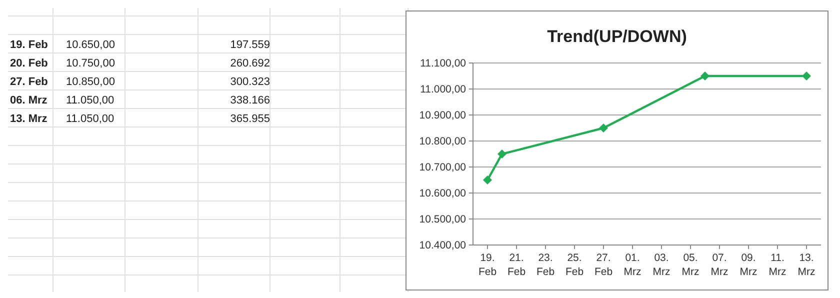 This screenshot has width=840, height=298. I want to click on text: 300.323, so click(250, 82).